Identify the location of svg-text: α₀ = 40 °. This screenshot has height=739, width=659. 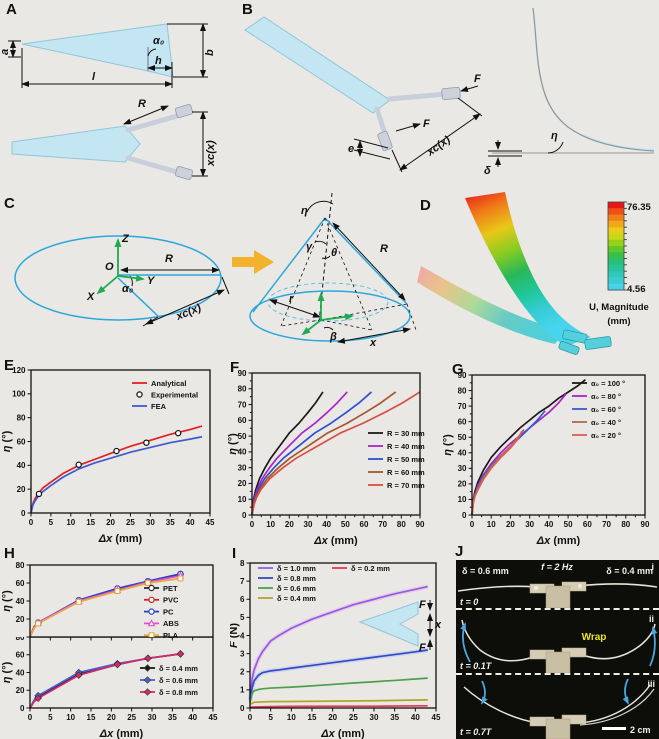
(606, 422).